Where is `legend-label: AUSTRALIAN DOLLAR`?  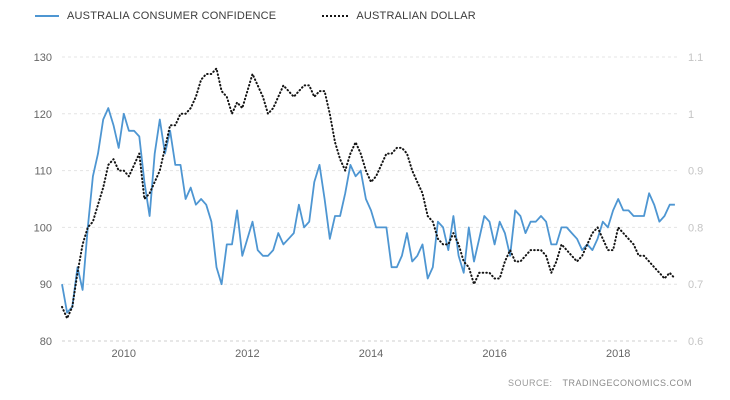 legend-label: AUSTRALIAN DOLLAR is located at coordinates (416, 16).